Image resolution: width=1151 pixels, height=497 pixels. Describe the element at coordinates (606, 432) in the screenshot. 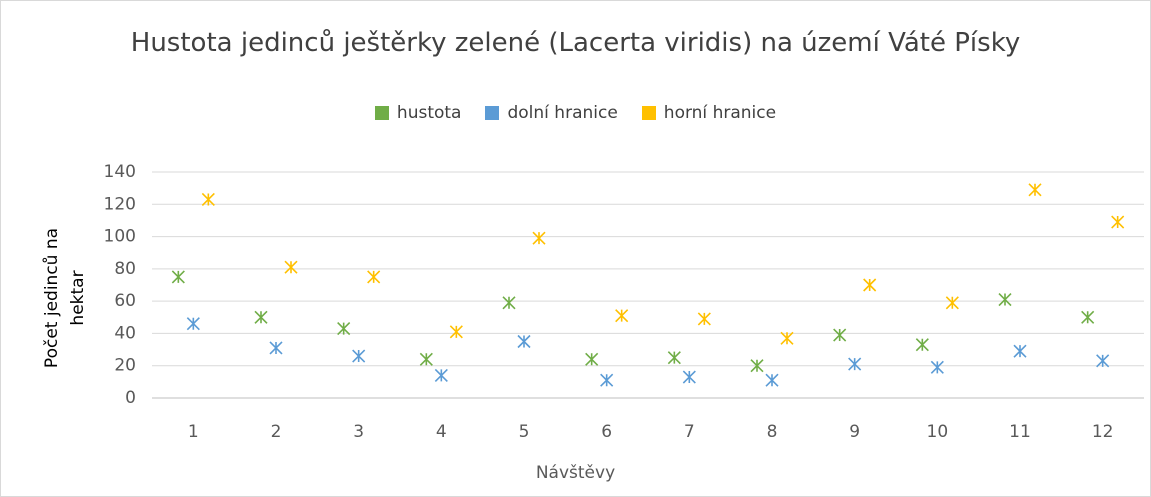

I see `x-tick-label: 6` at that location.